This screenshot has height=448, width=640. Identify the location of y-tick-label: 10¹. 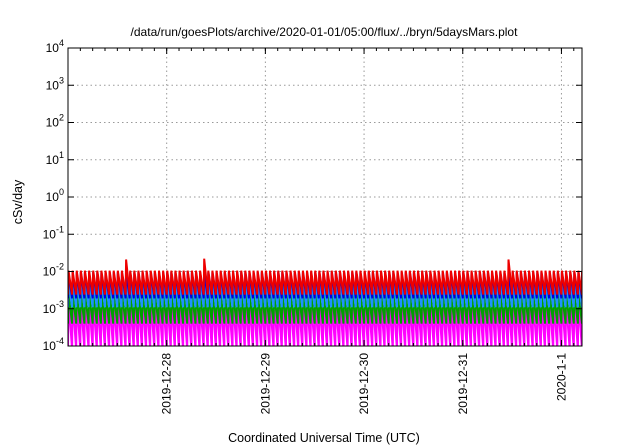
(55, 158).